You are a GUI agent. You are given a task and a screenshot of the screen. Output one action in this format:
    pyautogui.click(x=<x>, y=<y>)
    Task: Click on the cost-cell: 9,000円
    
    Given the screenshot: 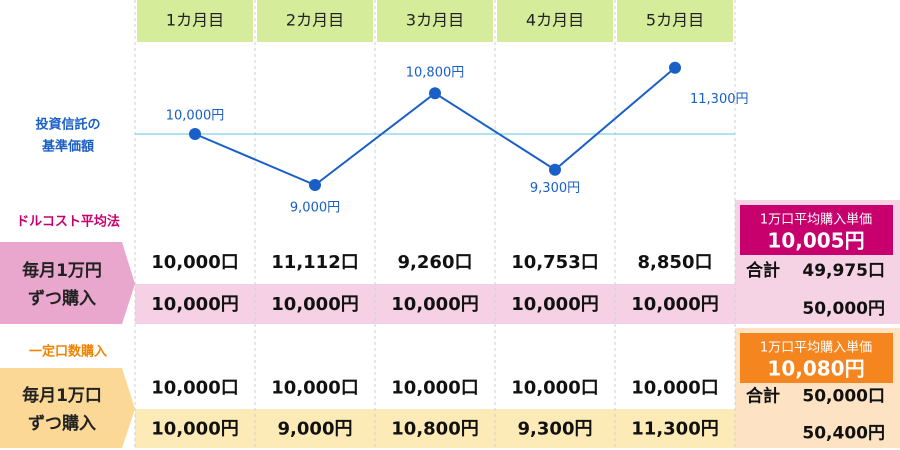 What is the action you would take?
    pyautogui.click(x=315, y=429)
    